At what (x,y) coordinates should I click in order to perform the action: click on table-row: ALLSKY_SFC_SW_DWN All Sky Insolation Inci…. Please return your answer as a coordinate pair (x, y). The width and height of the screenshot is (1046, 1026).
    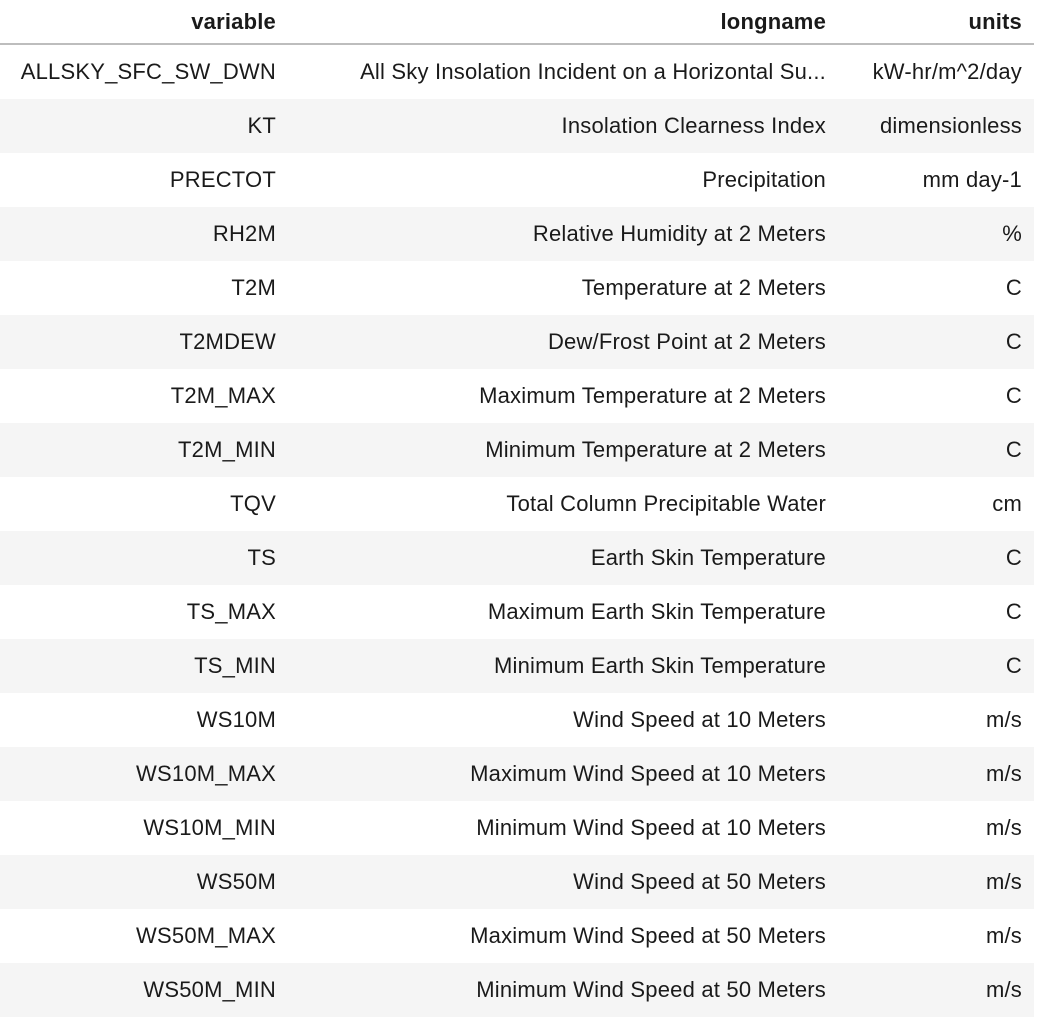
    Looking at the image, I should click on (517, 71).